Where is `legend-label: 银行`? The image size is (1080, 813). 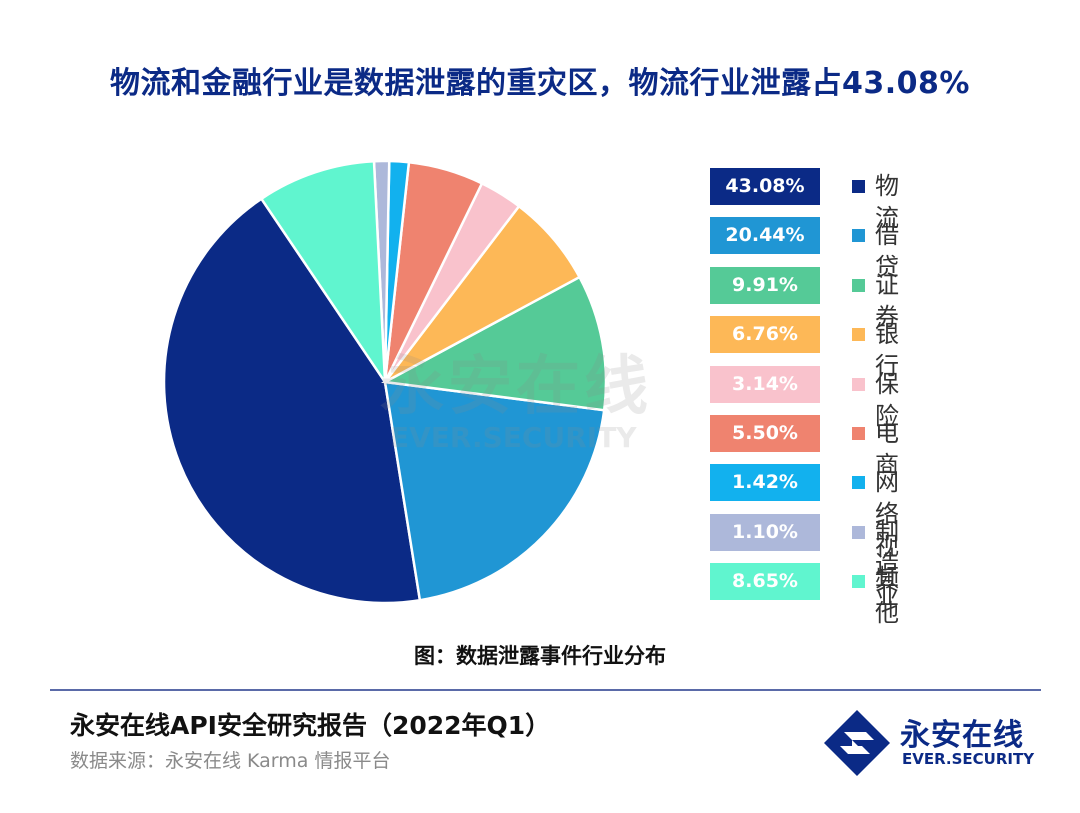
legend-label: 银行 is located at coordinates (887, 350).